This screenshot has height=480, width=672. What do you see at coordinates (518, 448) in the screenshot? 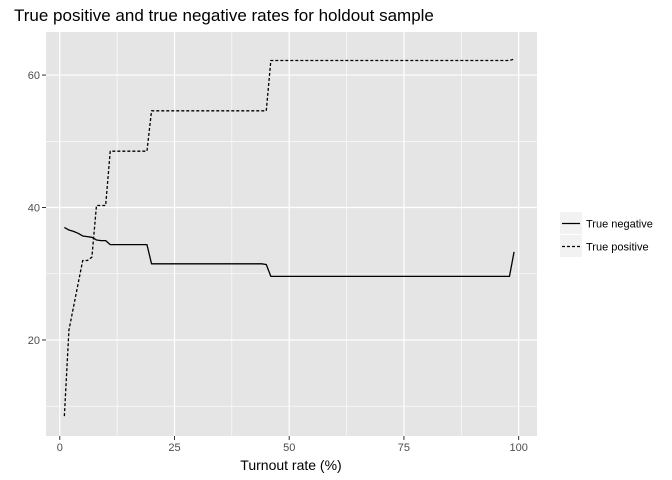
I see `x-tick-label: 100` at bounding box center [518, 448].